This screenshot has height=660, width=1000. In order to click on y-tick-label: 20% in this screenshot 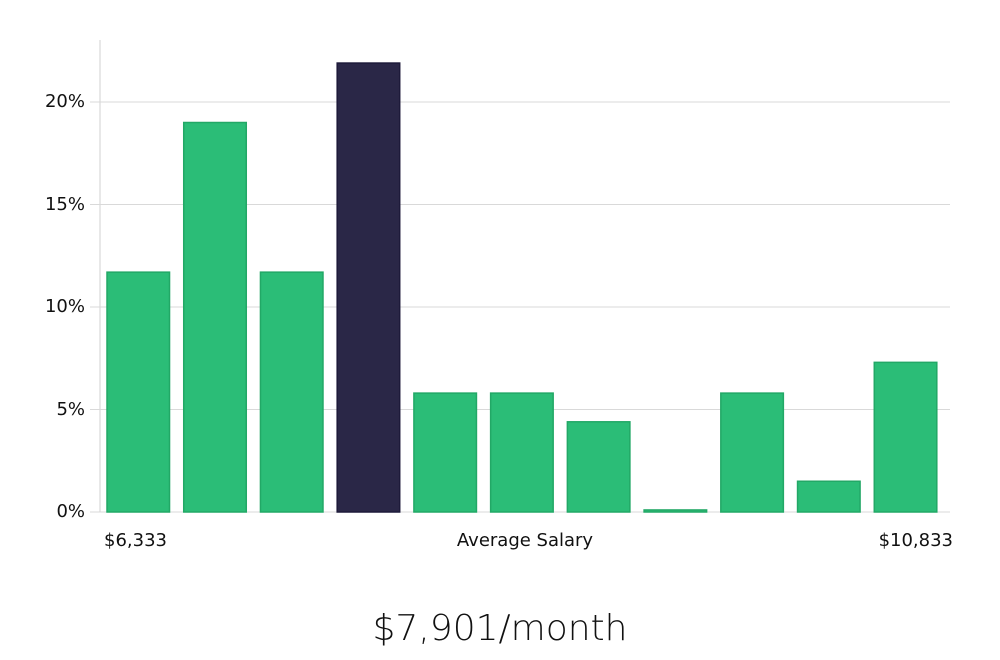, I will do `click(64, 101)`.